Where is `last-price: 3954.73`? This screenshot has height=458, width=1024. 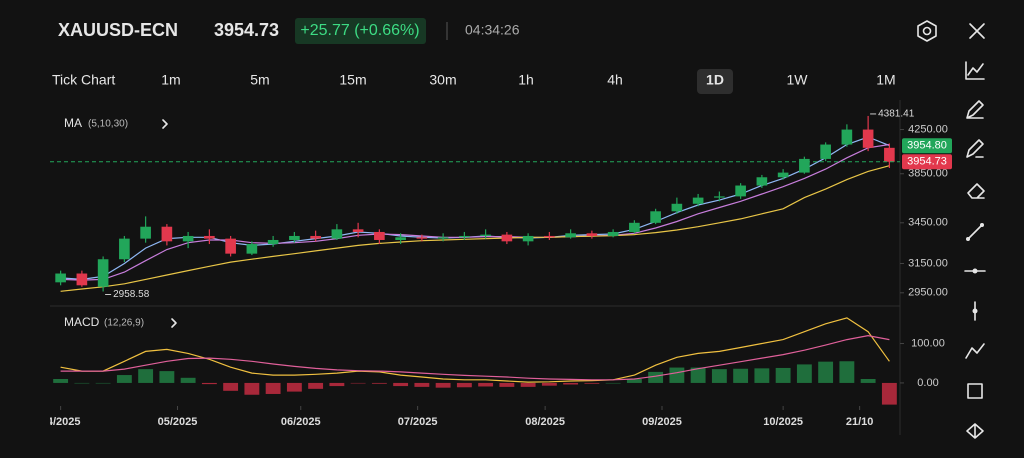 last-price: 3954.73 is located at coordinates (246, 30).